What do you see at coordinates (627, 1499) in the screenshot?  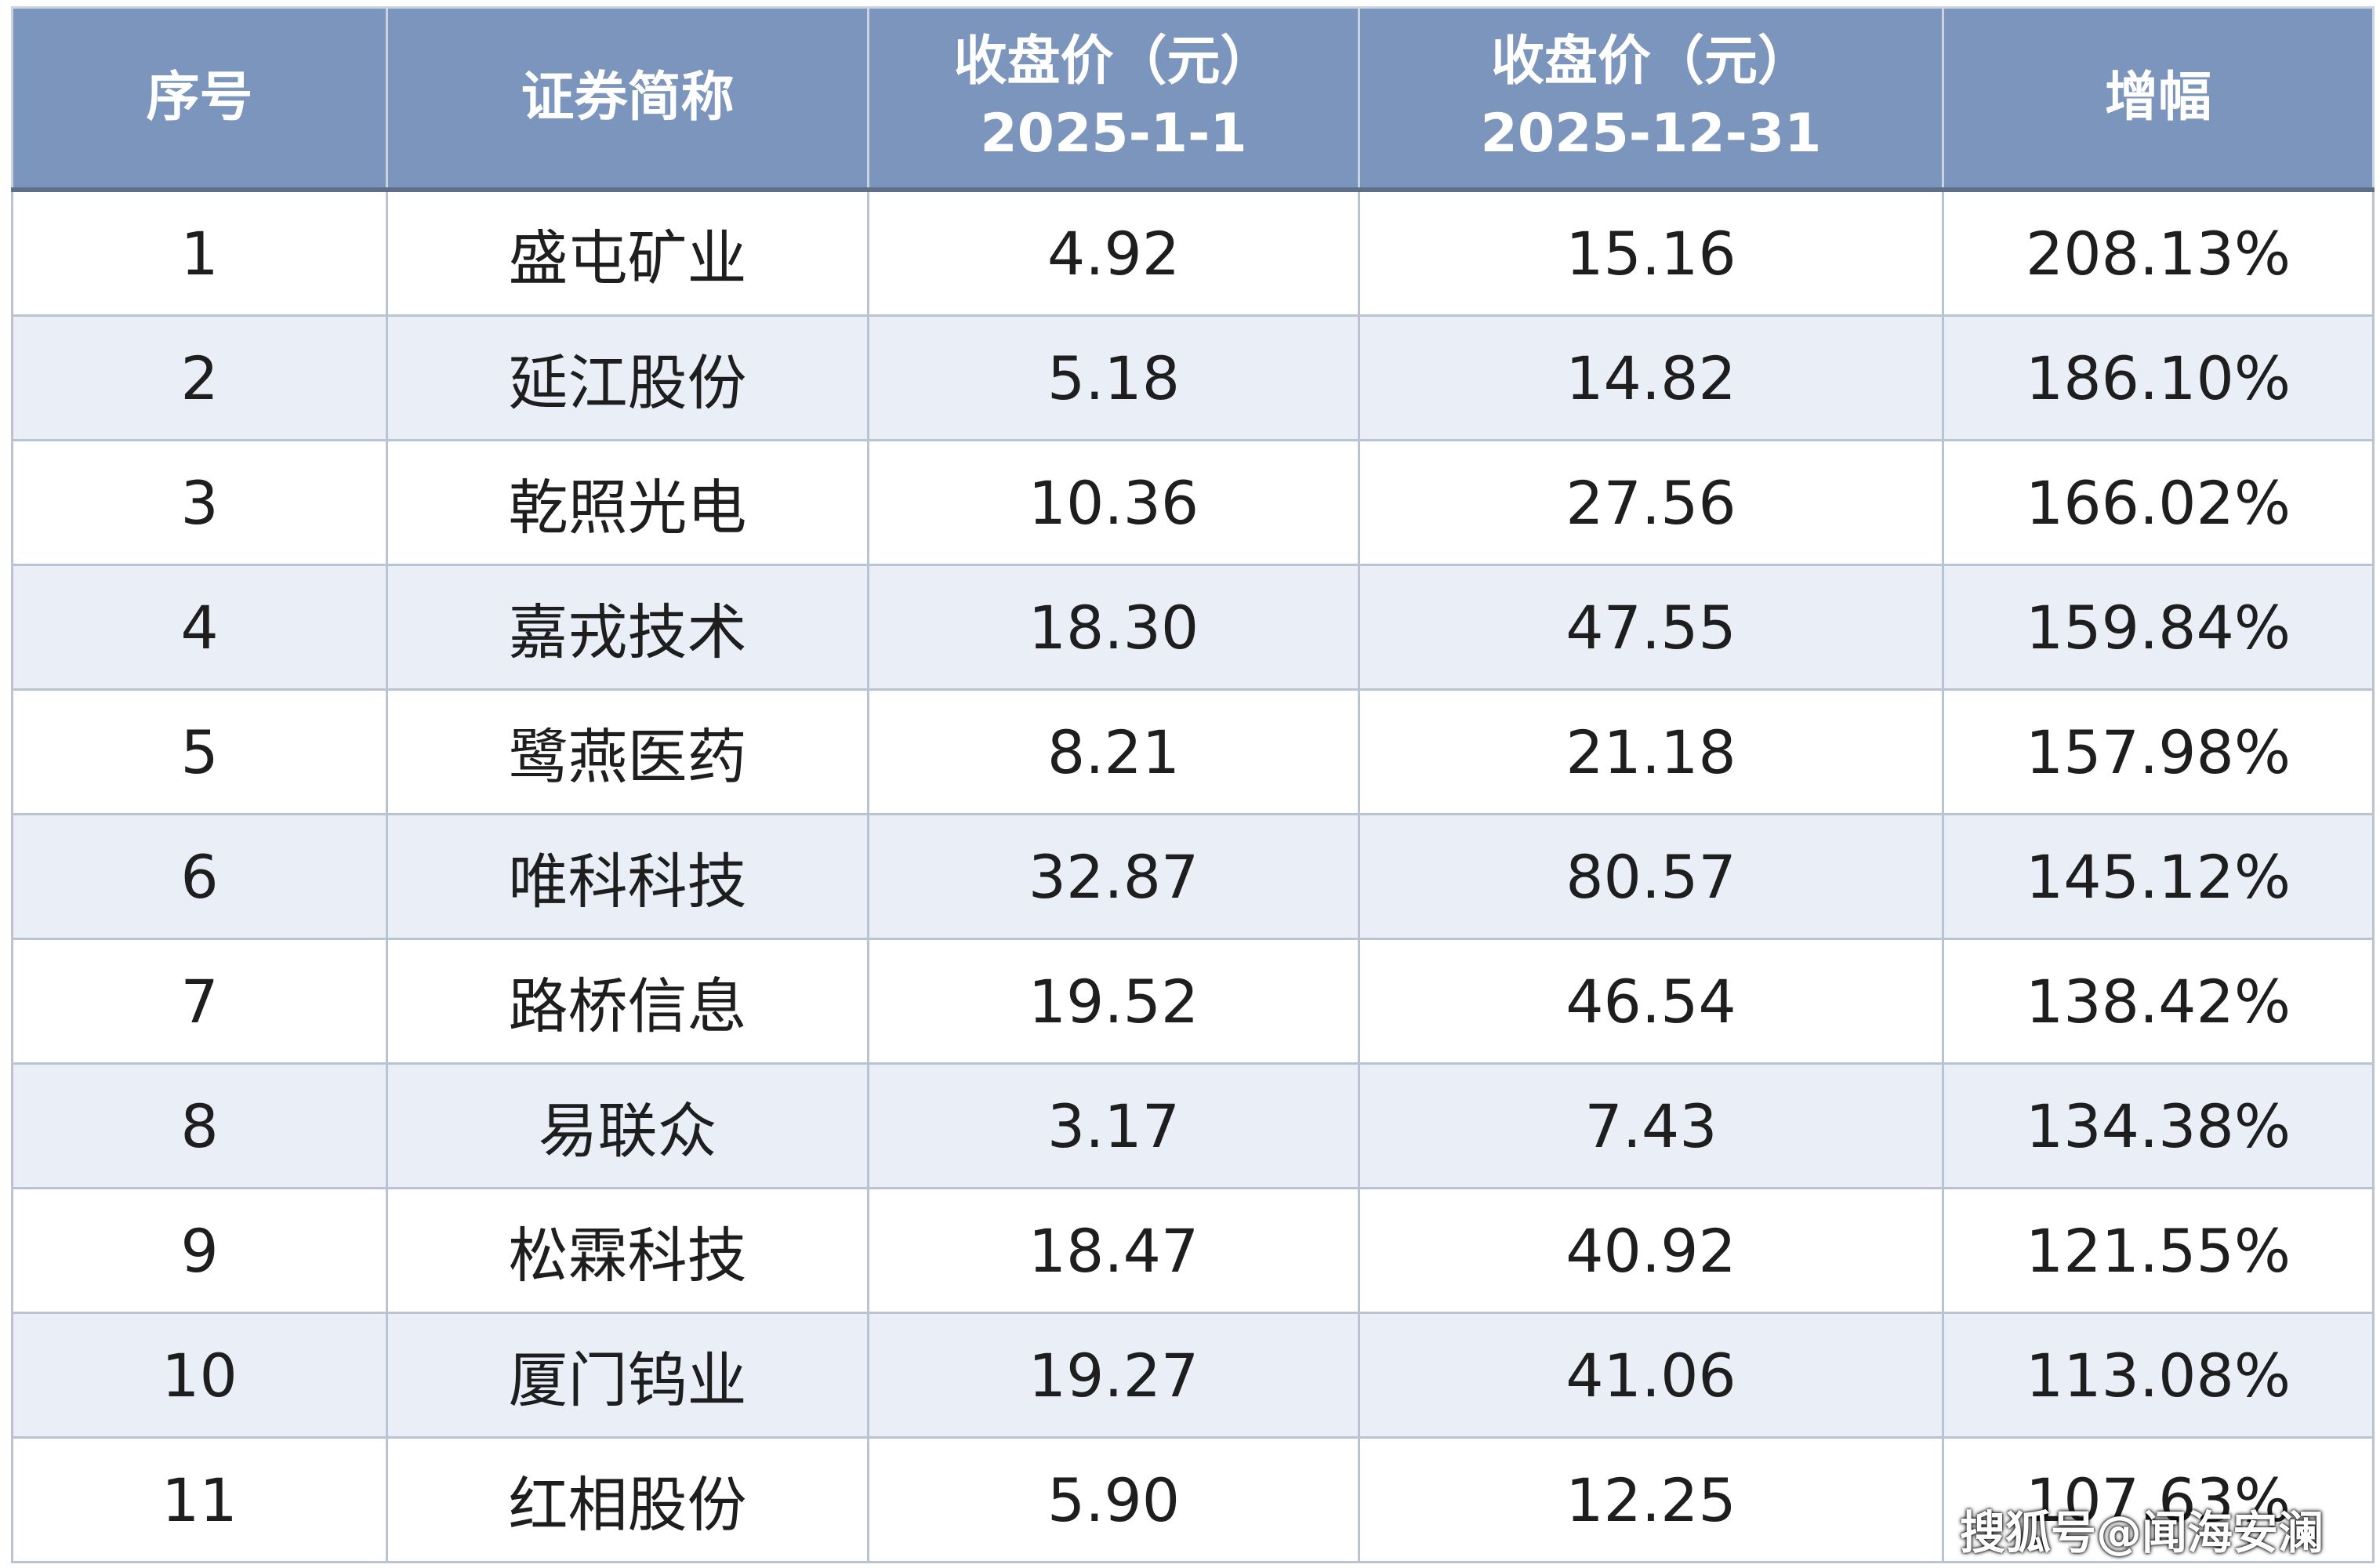 I see `table-cell: 红相股份` at bounding box center [627, 1499].